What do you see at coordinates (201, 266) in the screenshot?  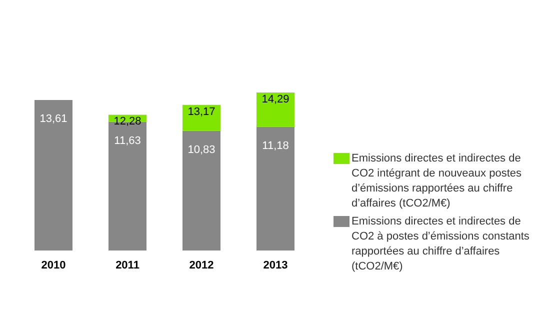 I see `x-tick-label: 2012` at bounding box center [201, 266].